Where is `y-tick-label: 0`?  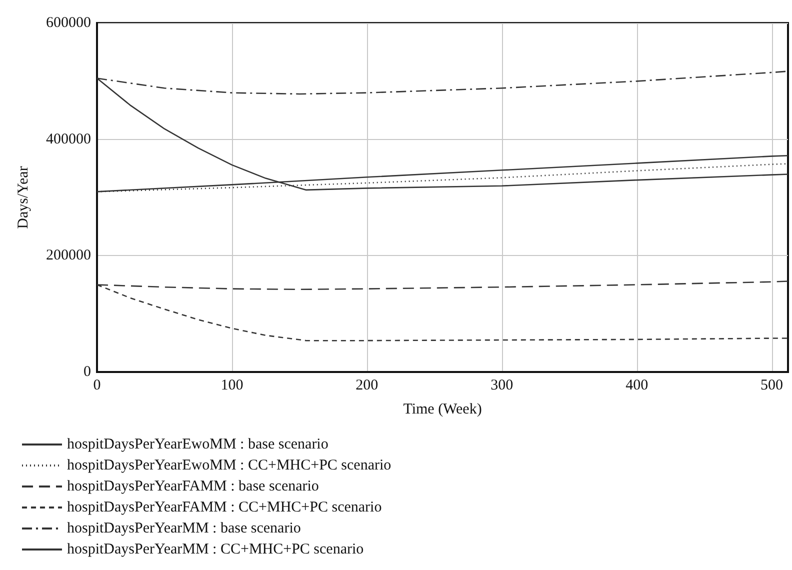 y-tick-label: 0 is located at coordinates (87, 372).